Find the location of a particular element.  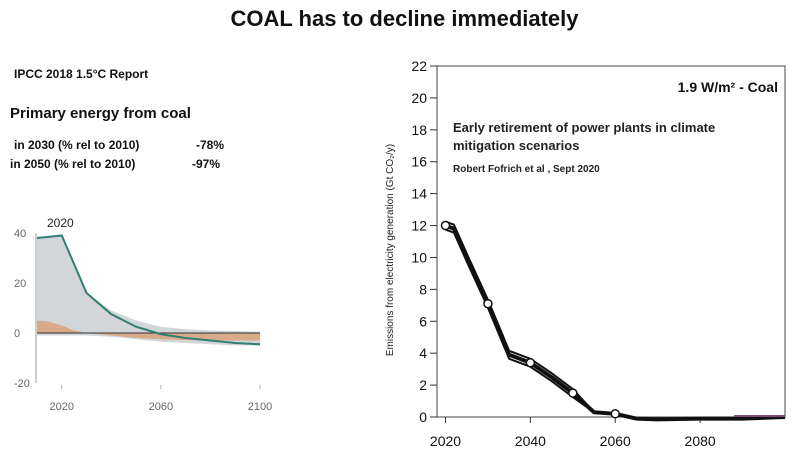

y-tick-label: 8 is located at coordinates (423, 289).